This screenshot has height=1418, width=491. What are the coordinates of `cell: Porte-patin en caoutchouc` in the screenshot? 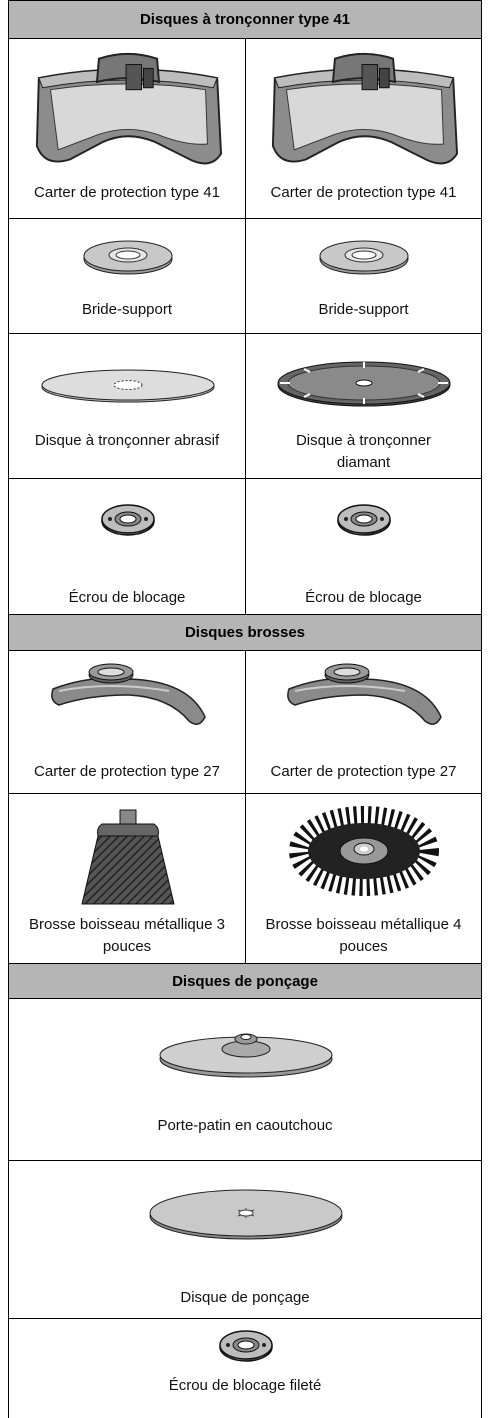 It's located at (245, 1079).